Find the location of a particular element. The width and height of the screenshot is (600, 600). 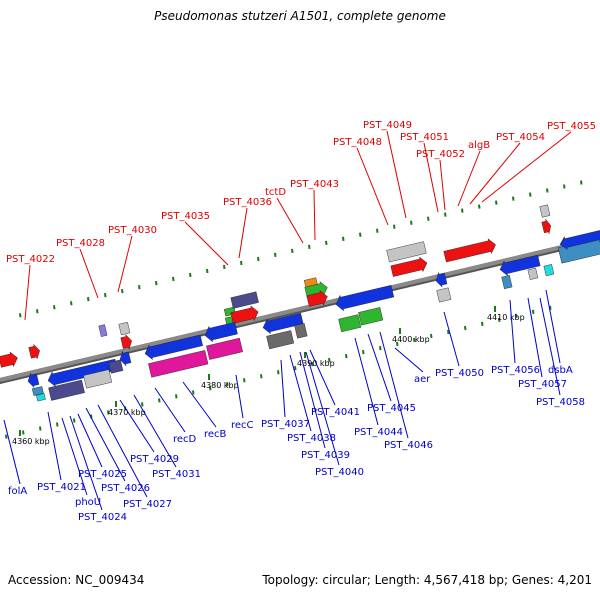

gene-label: PST_4058 is located at coordinates (560, 402).